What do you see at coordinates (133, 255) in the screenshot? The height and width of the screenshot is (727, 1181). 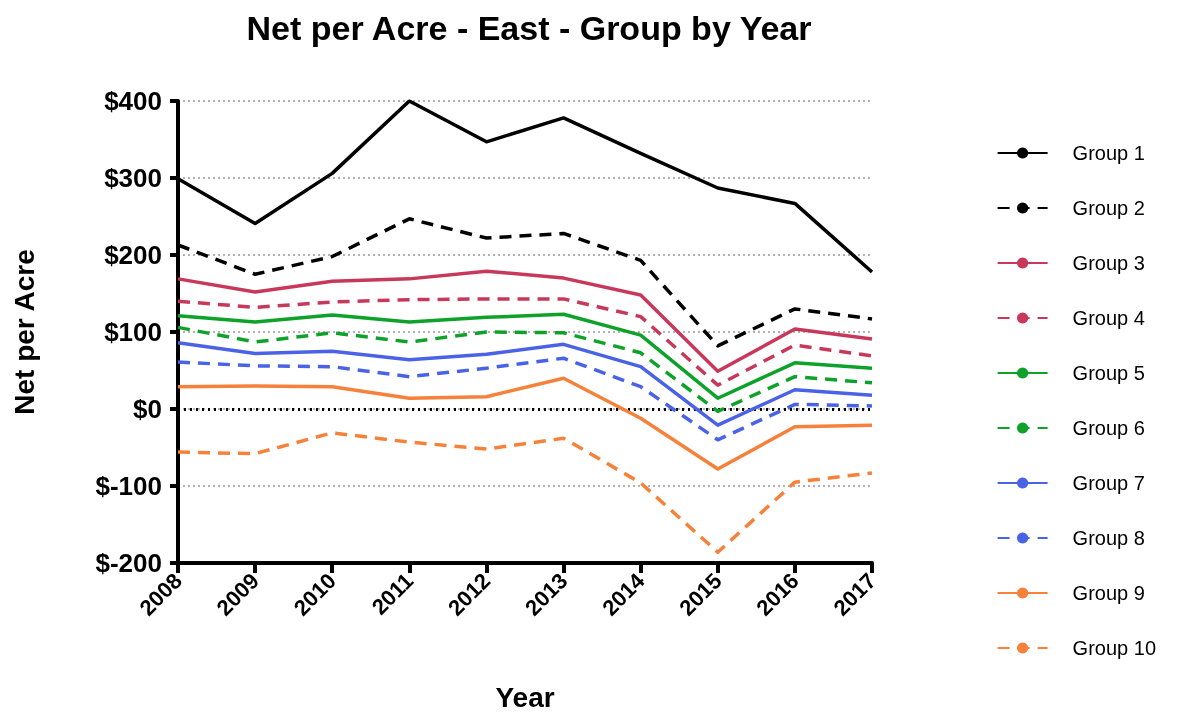 I see `y-tick-label: $200` at bounding box center [133, 255].